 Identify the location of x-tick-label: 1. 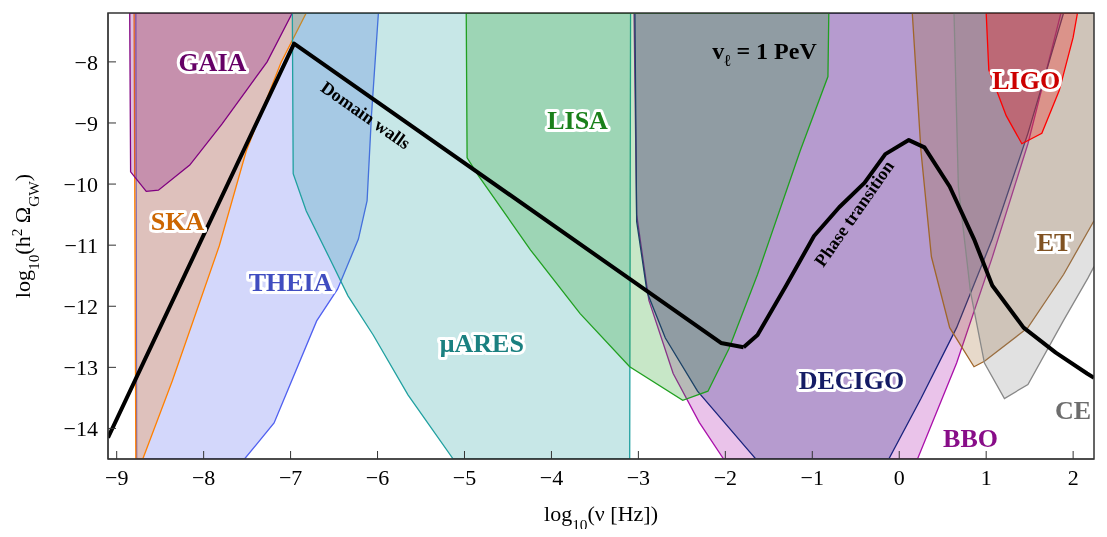
(986, 477).